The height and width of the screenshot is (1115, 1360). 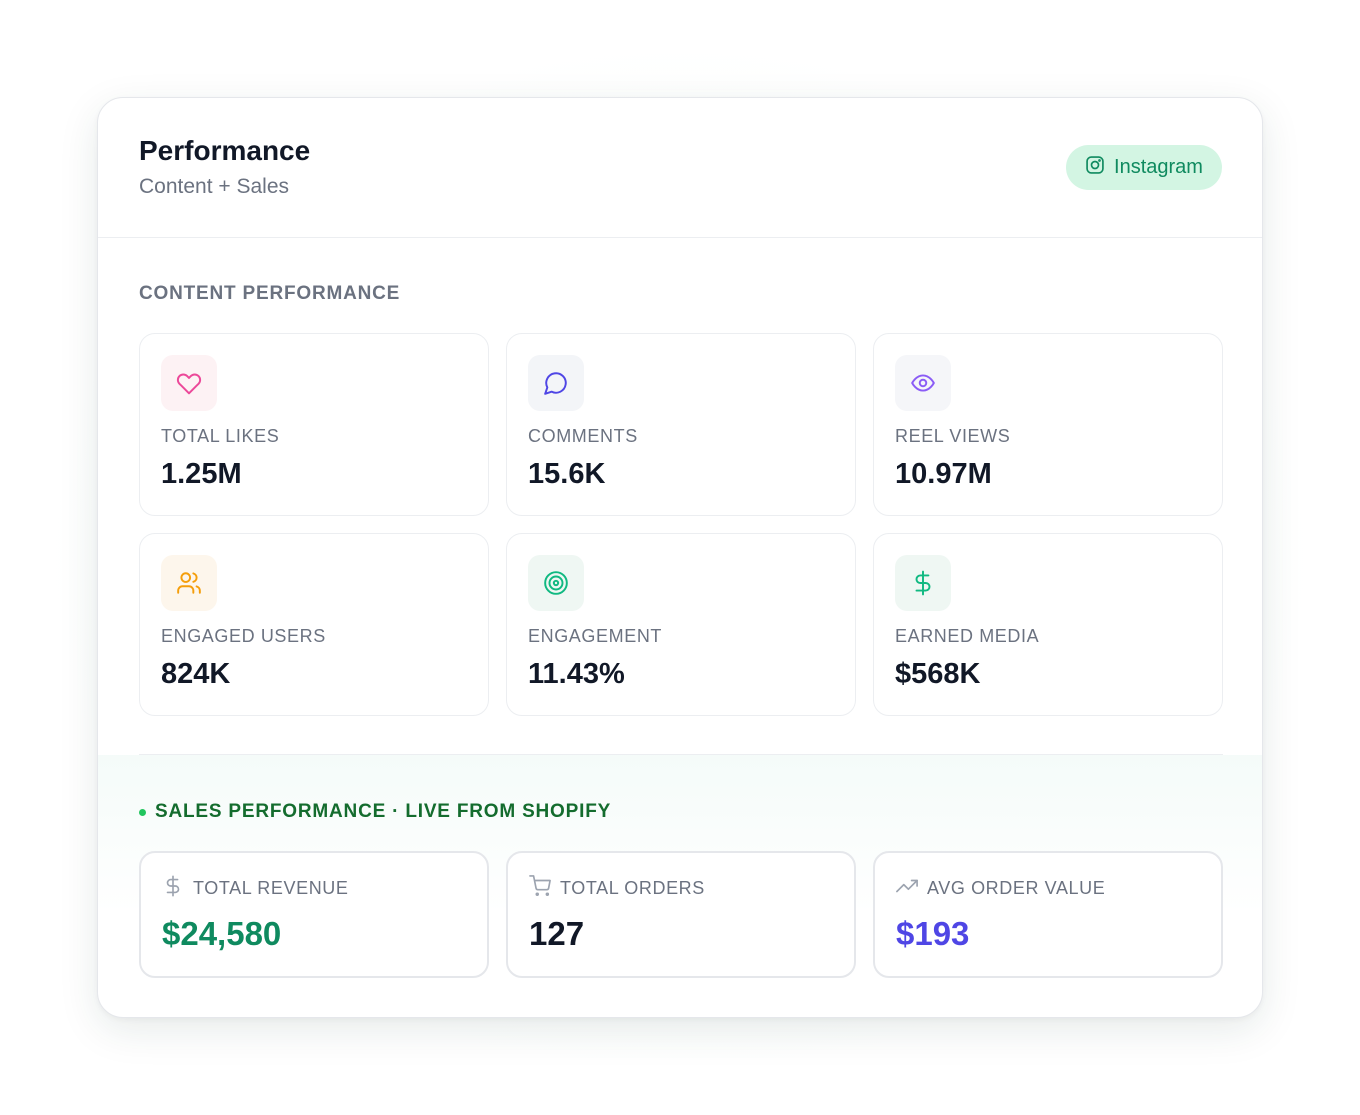 I want to click on heart-icon, so click(x=189, y=383).